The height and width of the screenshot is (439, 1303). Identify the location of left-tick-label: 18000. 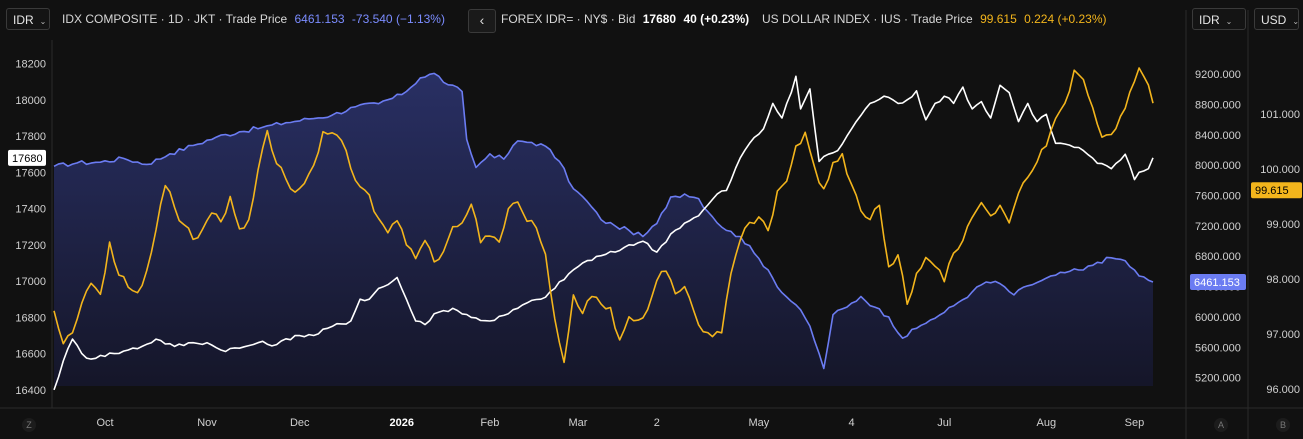
(30, 101).